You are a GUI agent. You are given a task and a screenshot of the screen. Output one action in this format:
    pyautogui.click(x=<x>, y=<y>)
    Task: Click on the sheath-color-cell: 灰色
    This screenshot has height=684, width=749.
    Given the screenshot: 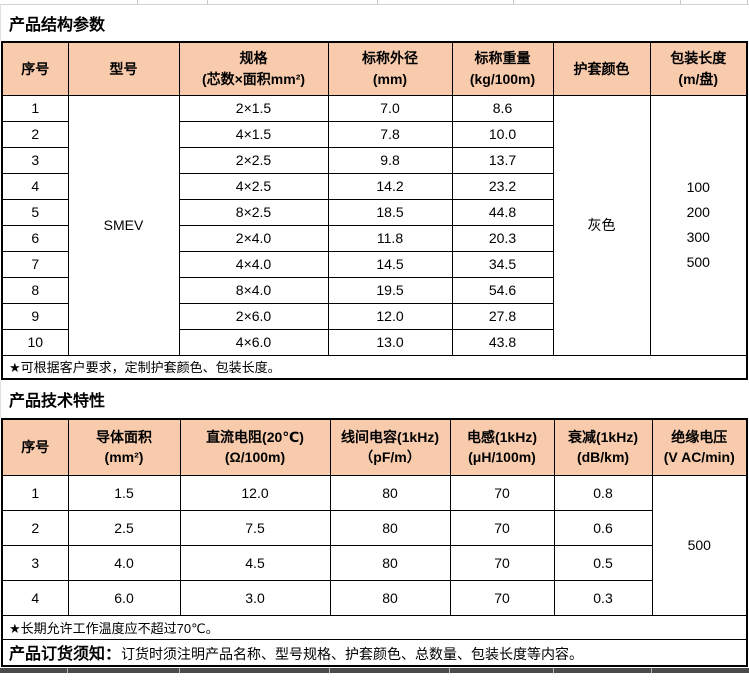 What is the action you would take?
    pyautogui.click(x=601, y=225)
    